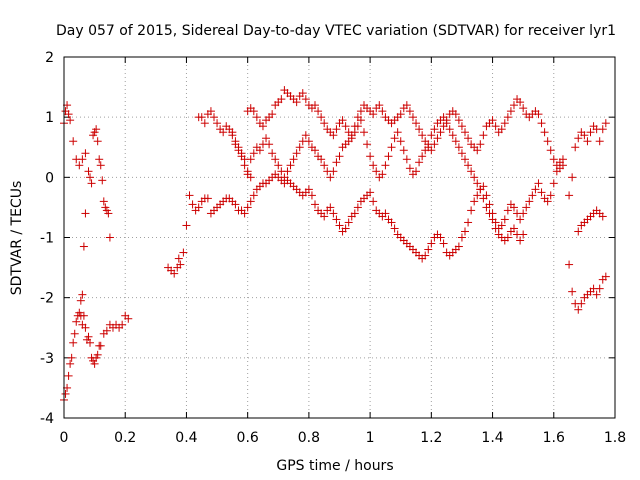 The width and height of the screenshot is (640, 480). I want to click on x-tick-label: 1.6, so click(554, 438).